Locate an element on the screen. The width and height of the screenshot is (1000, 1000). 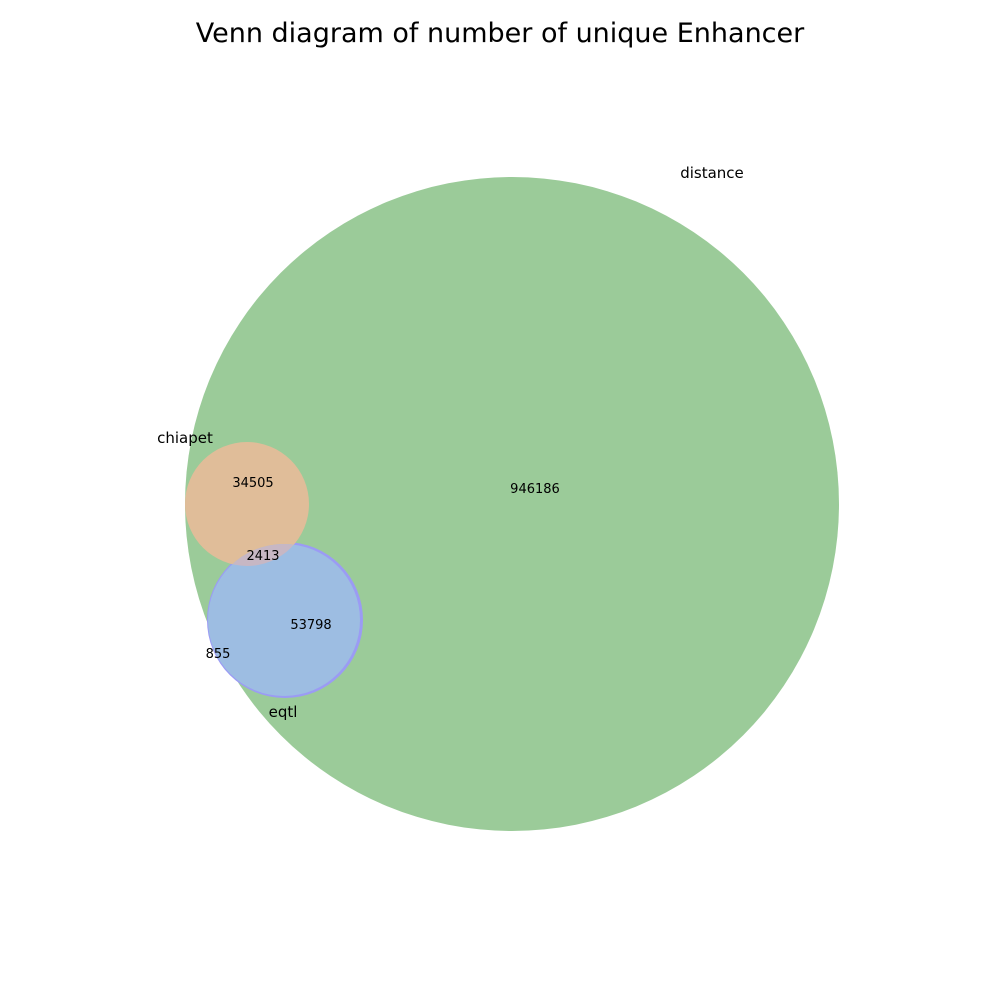
eqtl-distance-count: 53798 is located at coordinates (310, 625).